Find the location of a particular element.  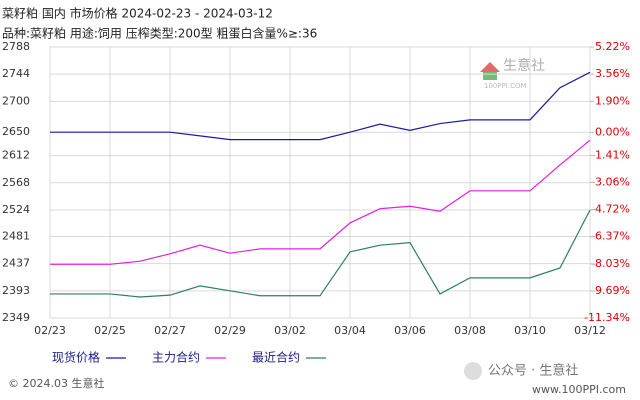

x-tick-label: 02/27 is located at coordinates (170, 330).